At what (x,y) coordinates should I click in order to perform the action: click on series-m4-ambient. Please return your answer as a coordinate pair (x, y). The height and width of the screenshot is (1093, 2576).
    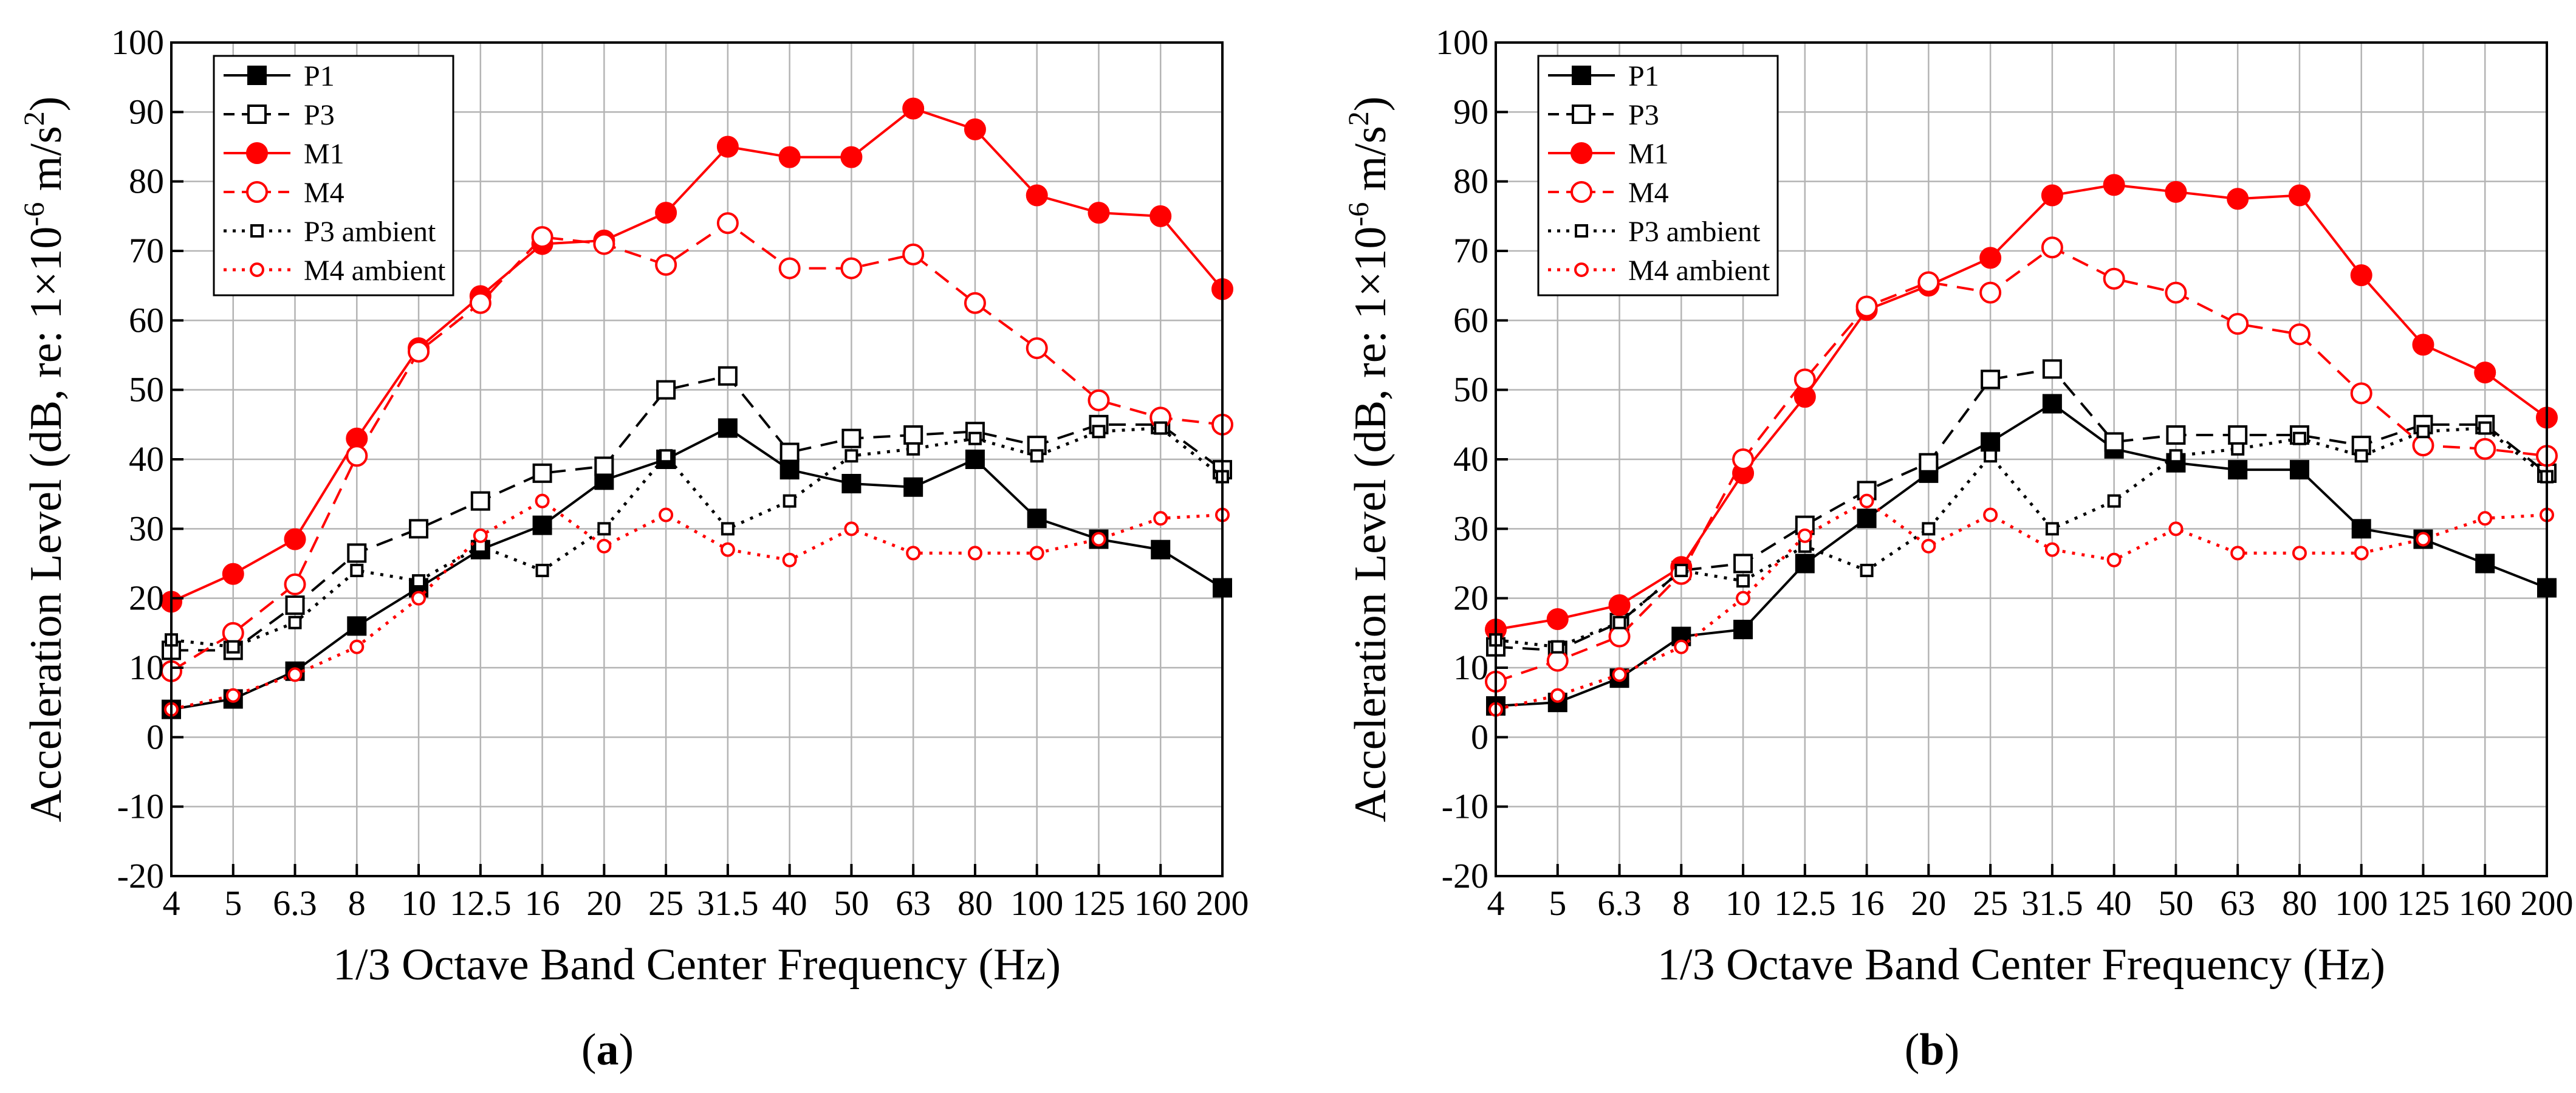
    Looking at the image, I should click on (2021, 605).